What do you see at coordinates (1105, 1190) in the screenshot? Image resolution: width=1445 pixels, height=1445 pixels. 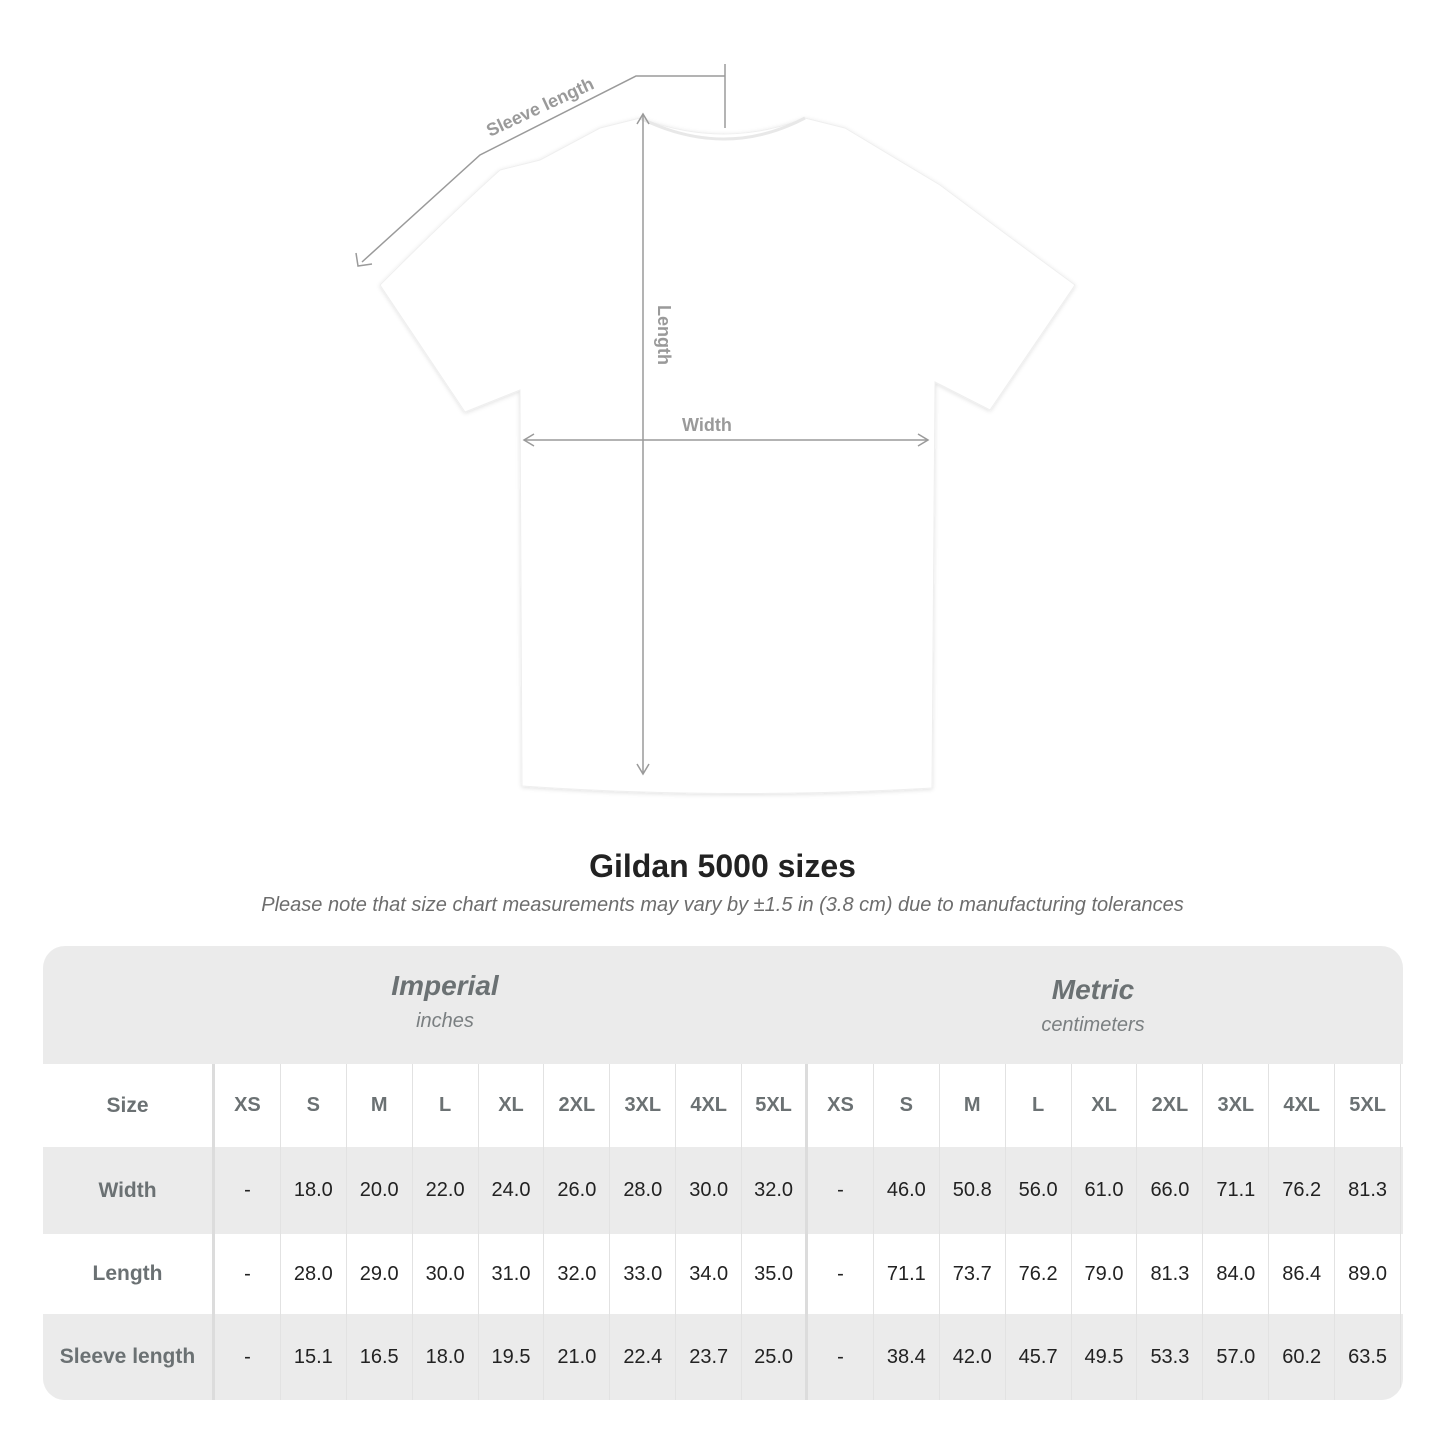 I see `metric-value-cell: 61.0` at bounding box center [1105, 1190].